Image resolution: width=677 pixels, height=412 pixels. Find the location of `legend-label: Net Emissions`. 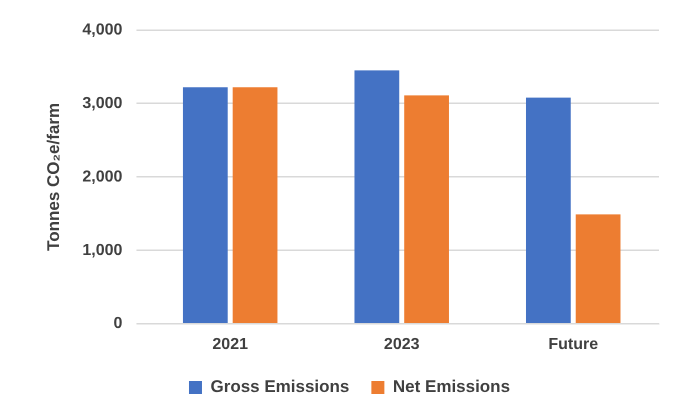

legend-label: Net Emissions is located at coordinates (451, 386).